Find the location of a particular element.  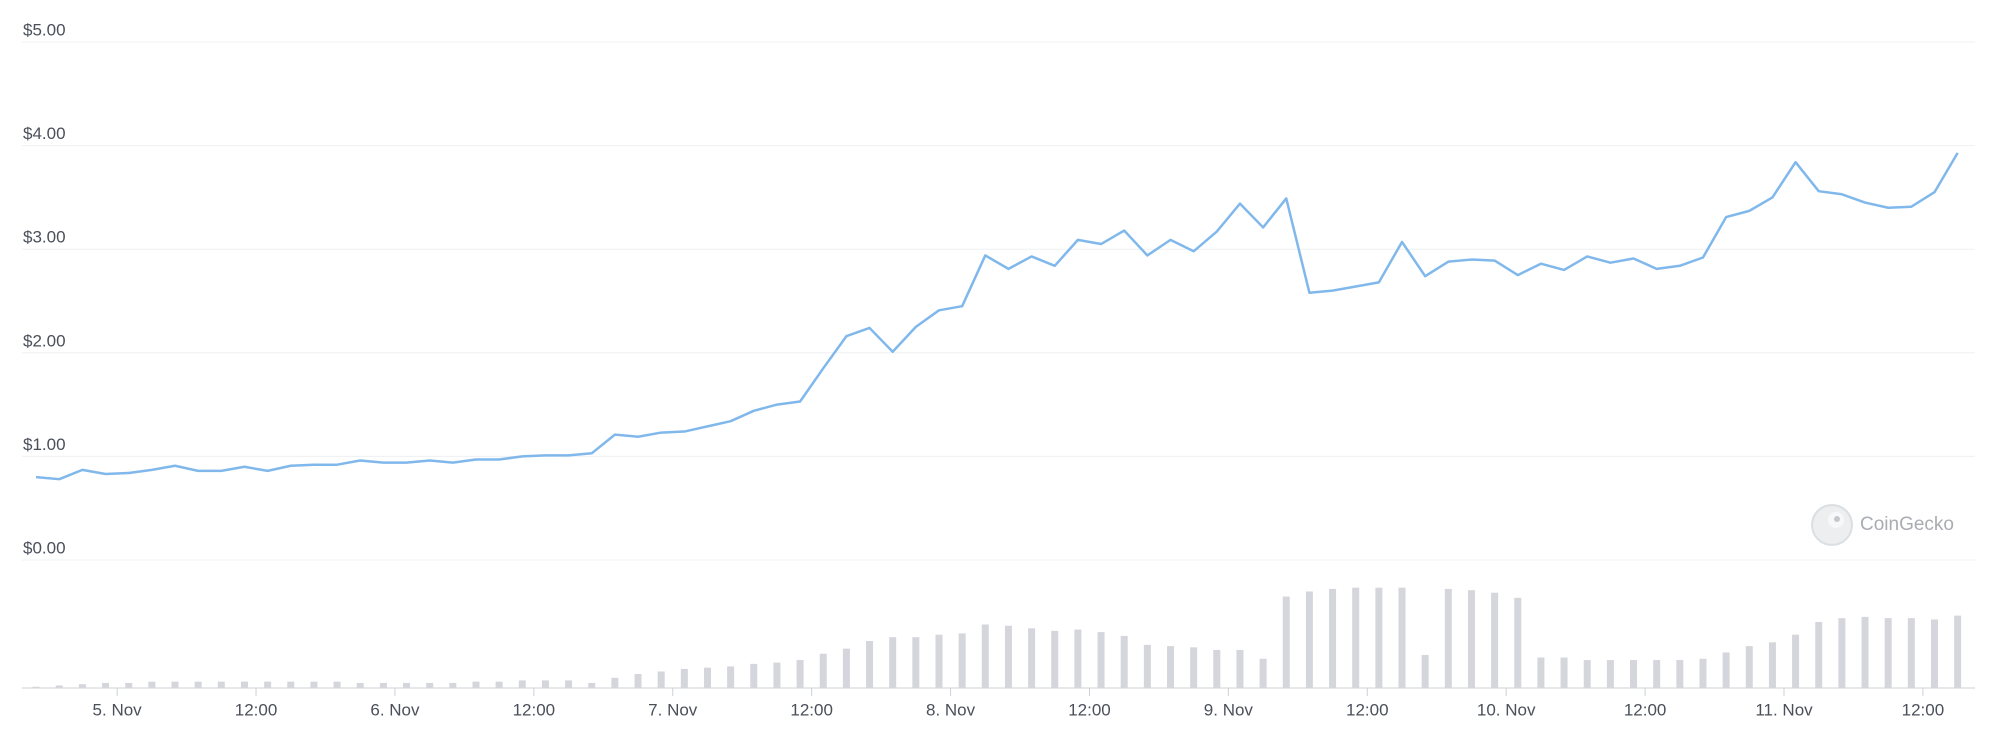

watermark: CoinGecko is located at coordinates (1907, 524).